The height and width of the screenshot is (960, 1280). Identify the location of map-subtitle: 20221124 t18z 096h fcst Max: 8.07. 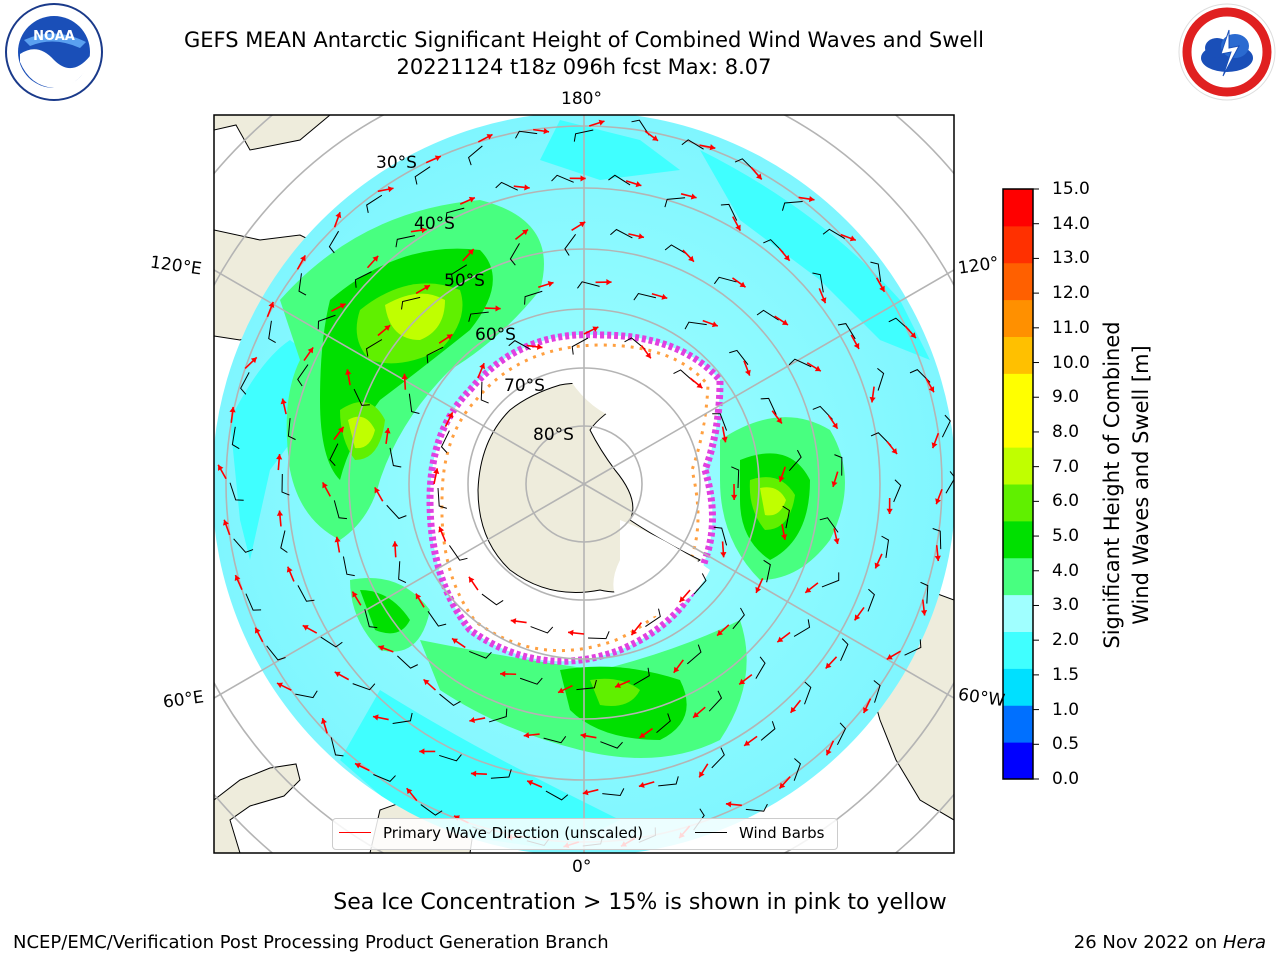
(584, 67).